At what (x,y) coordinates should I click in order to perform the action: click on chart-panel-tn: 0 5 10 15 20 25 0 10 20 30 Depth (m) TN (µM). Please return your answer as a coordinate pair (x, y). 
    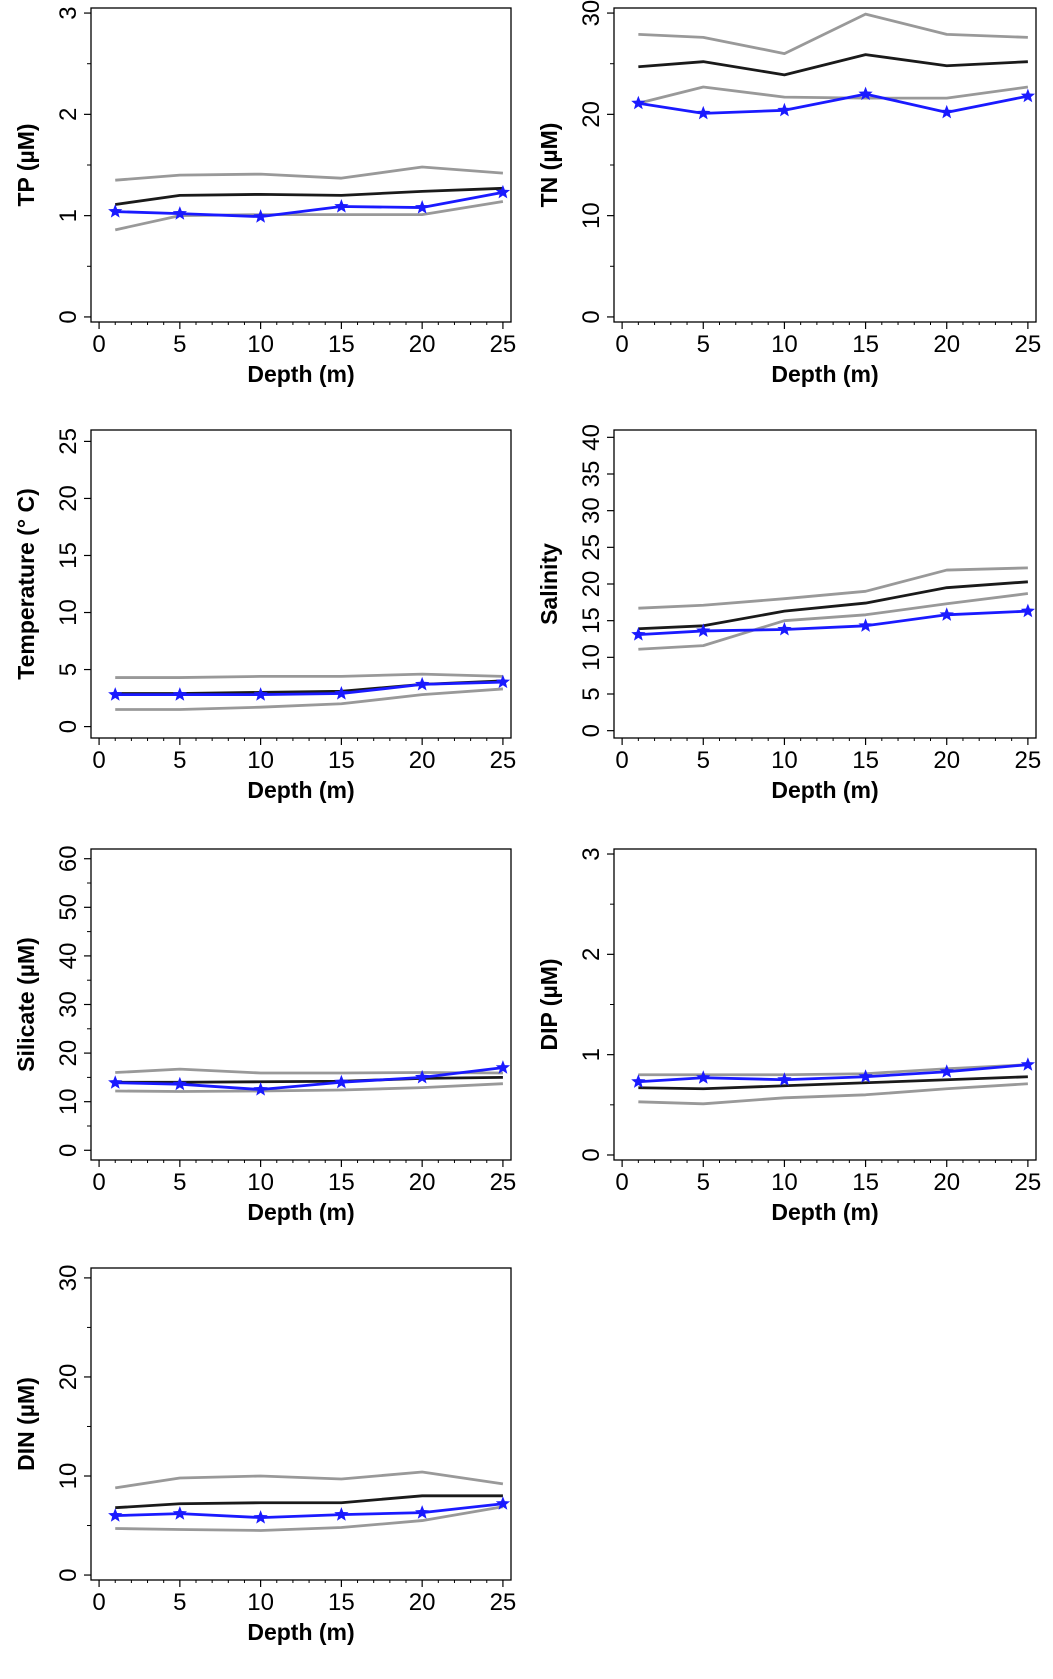
    Looking at the image, I should click on (788, 193).